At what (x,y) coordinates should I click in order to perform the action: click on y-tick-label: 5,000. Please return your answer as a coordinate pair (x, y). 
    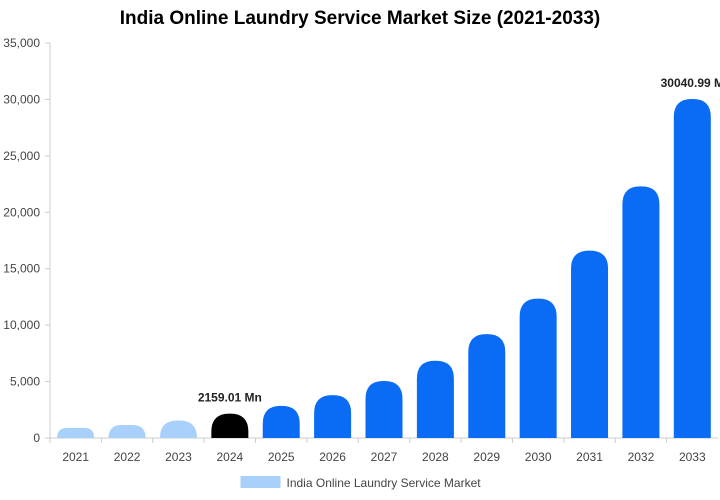
    Looking at the image, I should click on (25, 382).